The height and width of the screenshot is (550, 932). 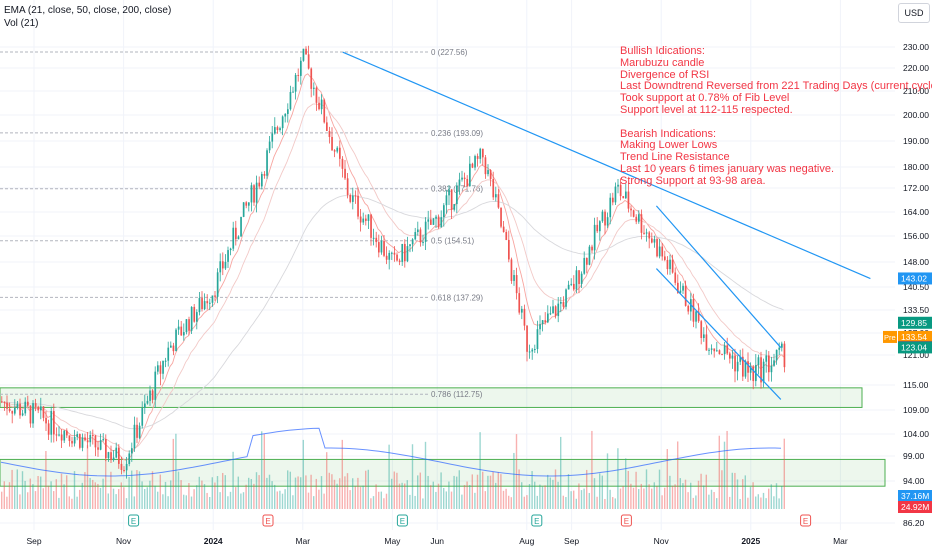 I want to click on axis-tick-label: 190.00, so click(x=916, y=141).